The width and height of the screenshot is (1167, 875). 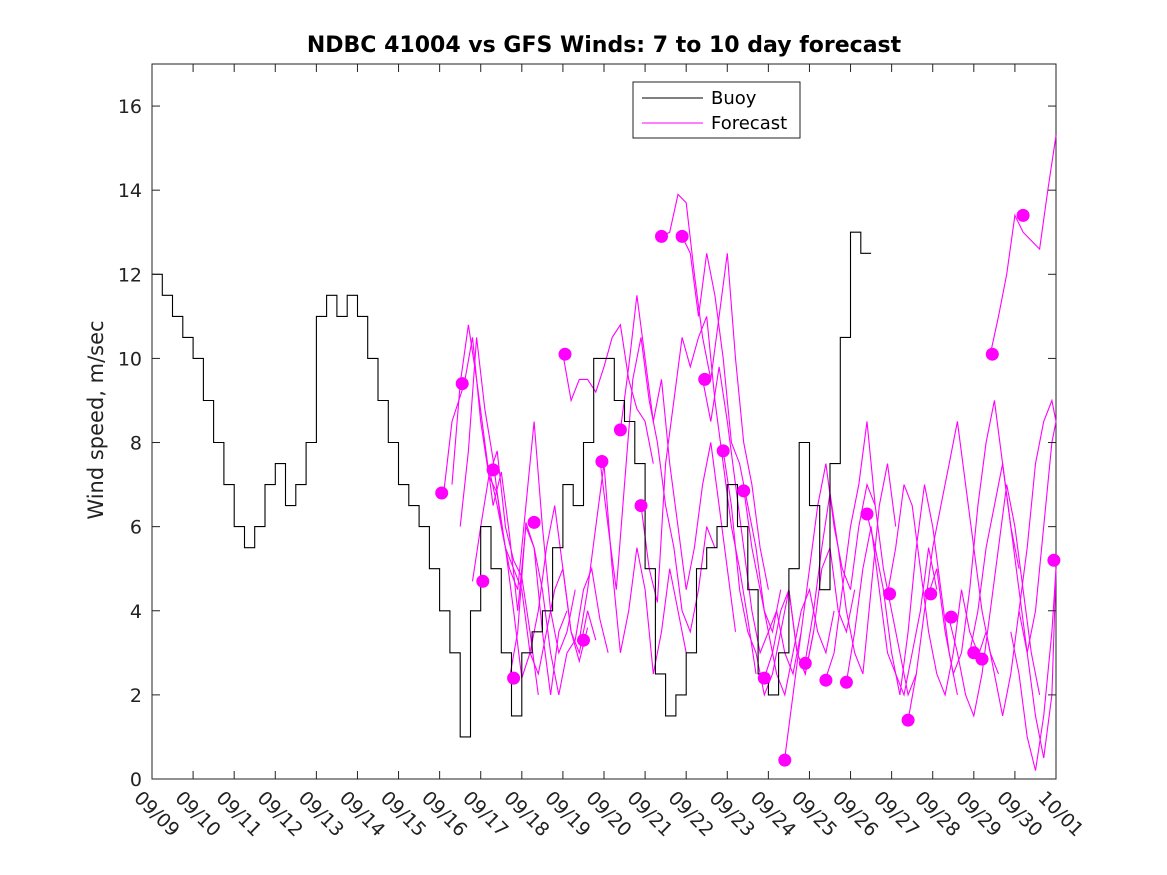 I want to click on y-tick-label: 12, so click(x=130, y=275).